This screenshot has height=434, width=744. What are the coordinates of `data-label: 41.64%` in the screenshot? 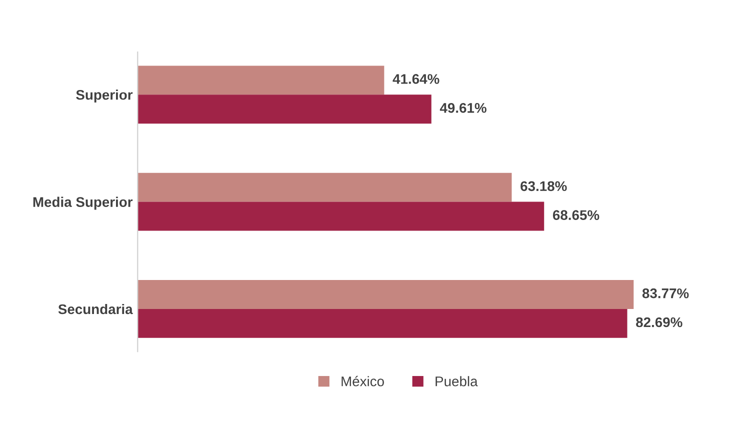 It's located at (416, 79).